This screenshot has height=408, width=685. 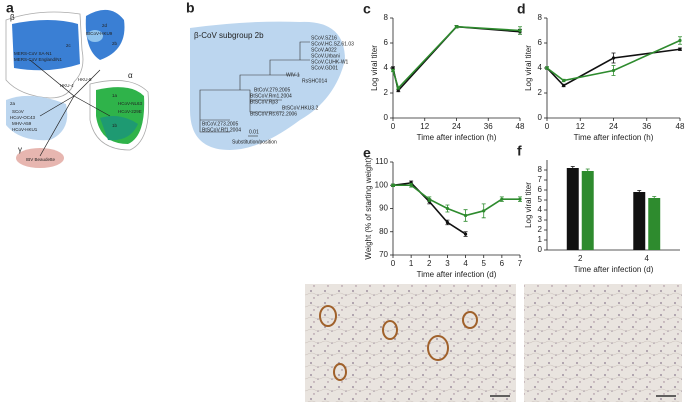 I want to click on taxon: BtCoV.279.2005, so click(x=272, y=90).